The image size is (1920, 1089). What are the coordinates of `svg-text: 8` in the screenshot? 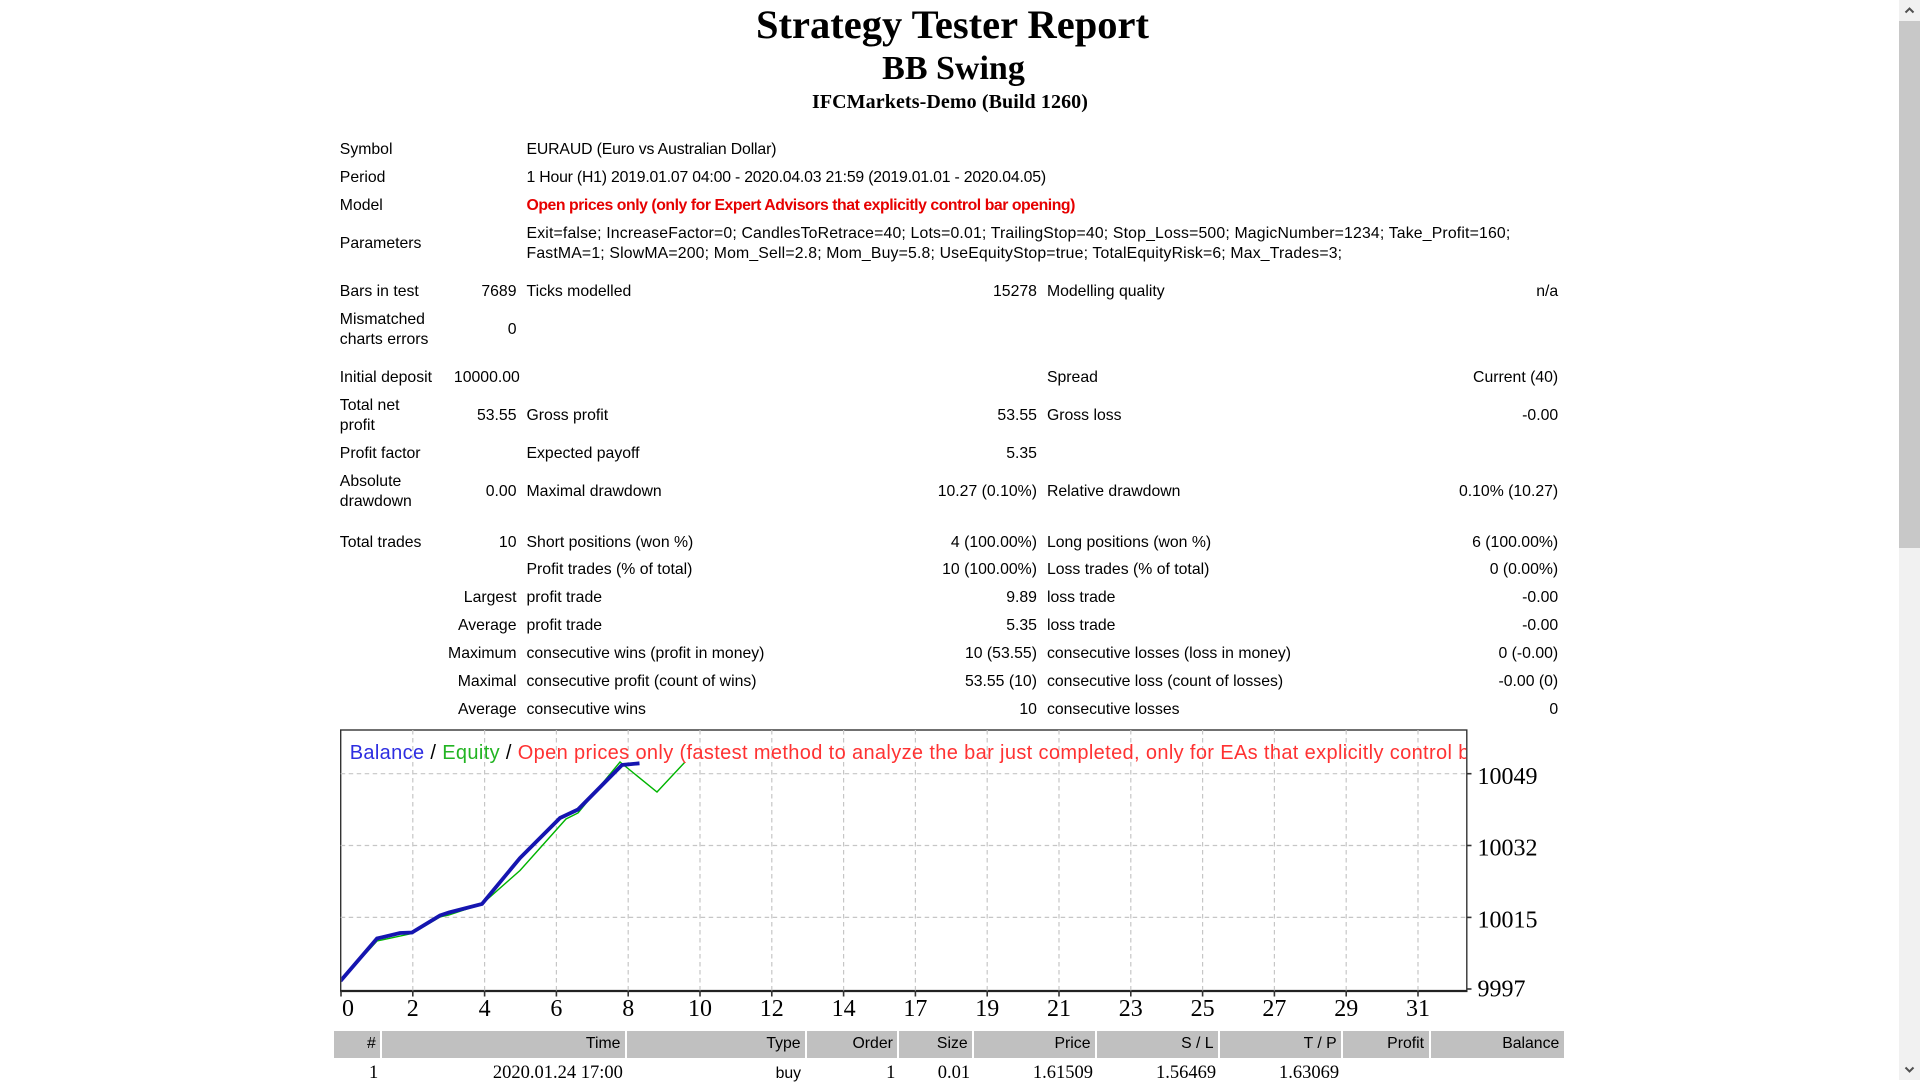 It's located at (628, 1009).